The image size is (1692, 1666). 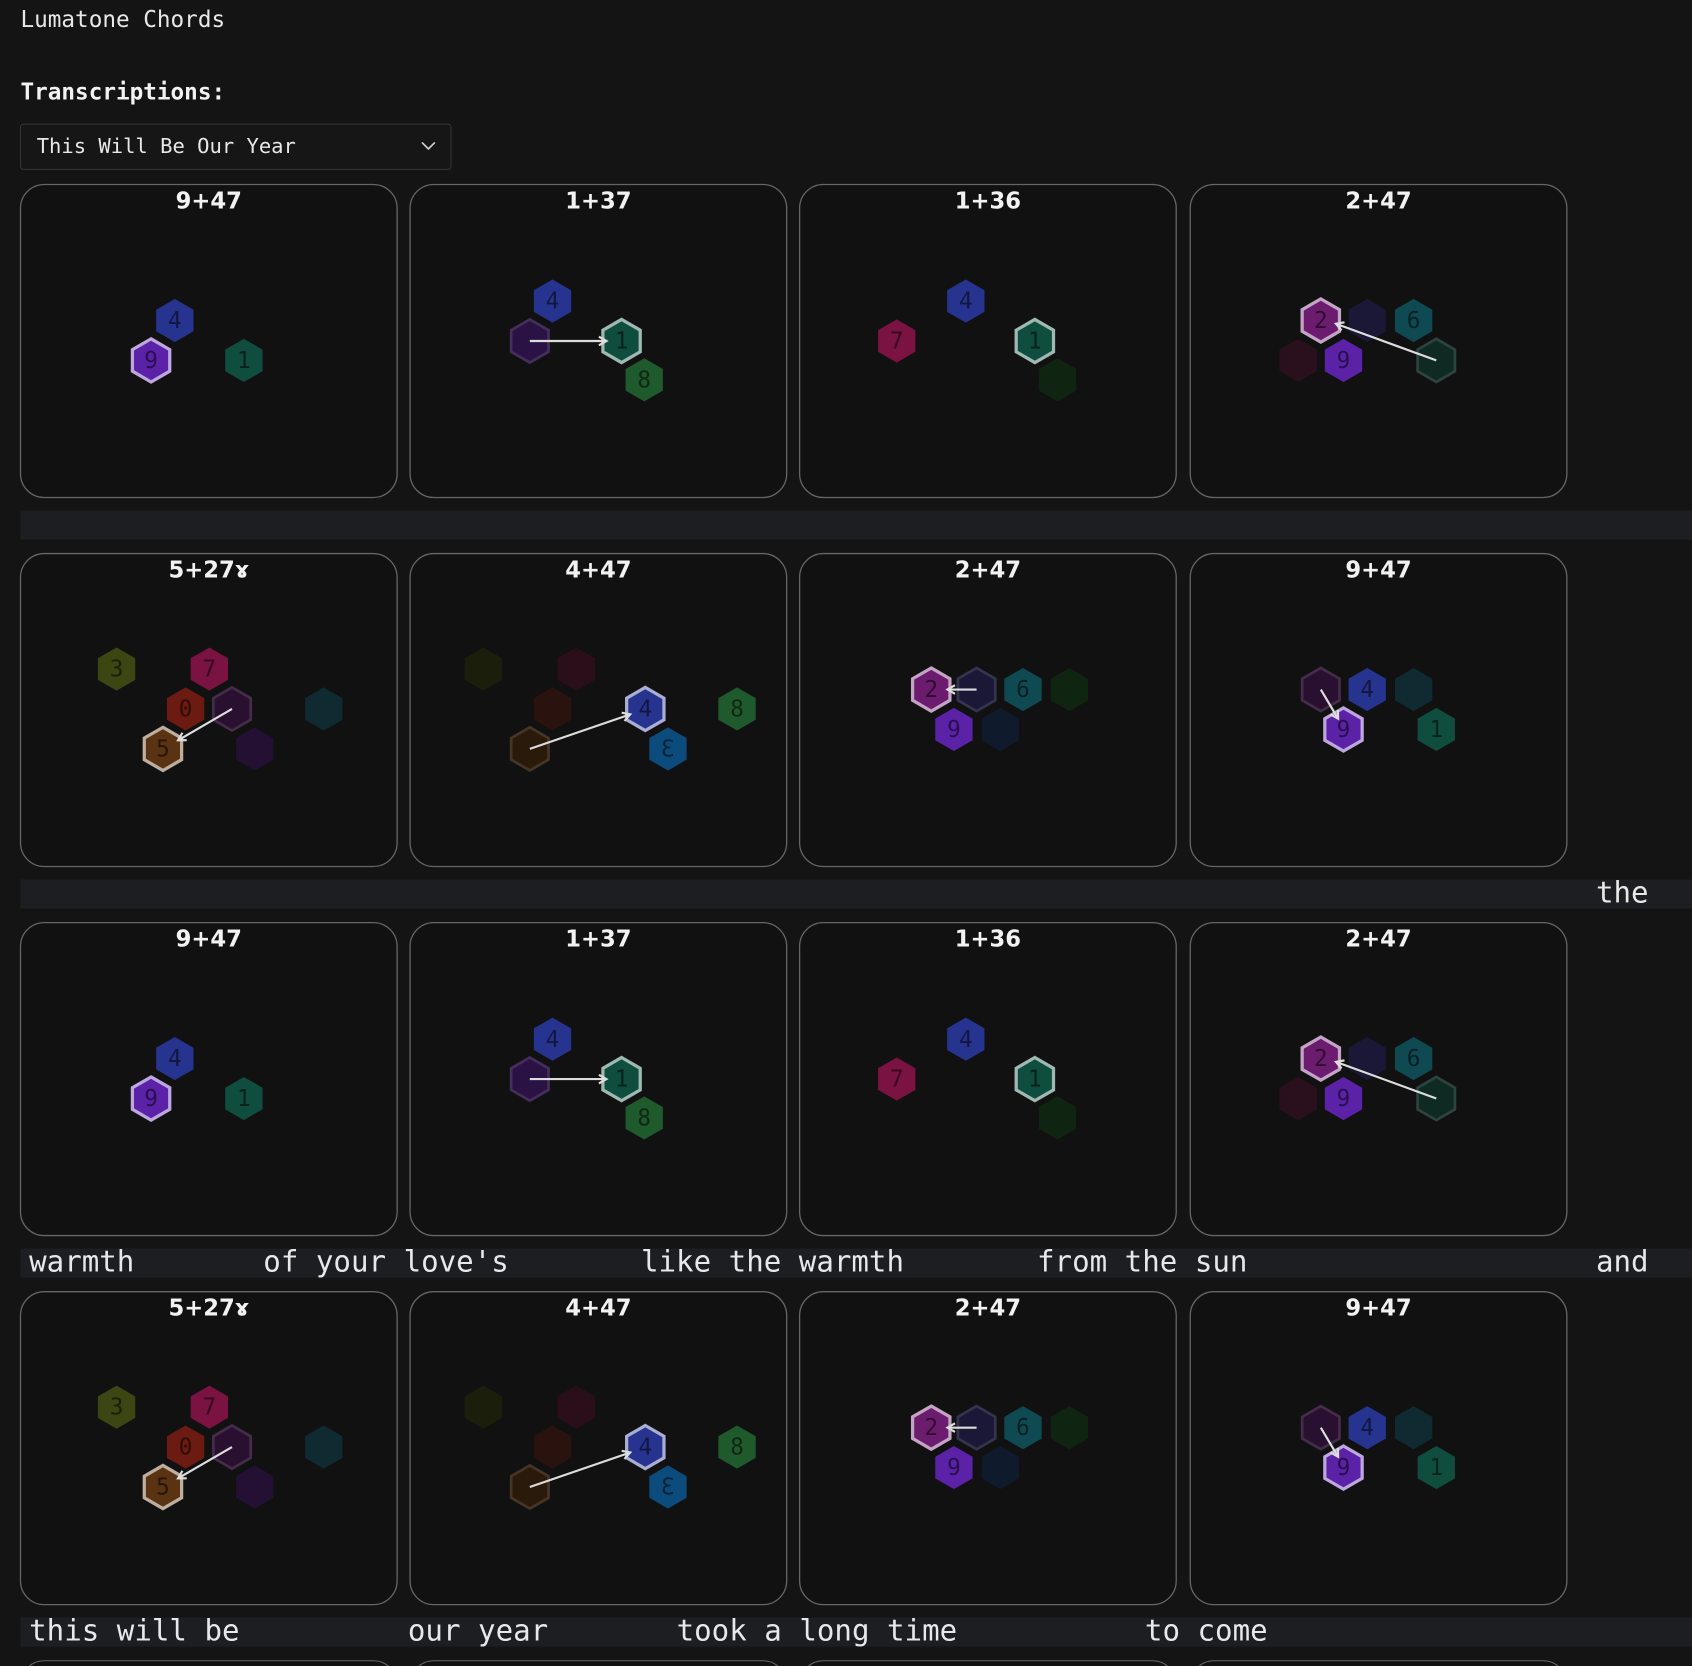 I want to click on lyric-text: from the sun, so click(x=1142, y=1262).